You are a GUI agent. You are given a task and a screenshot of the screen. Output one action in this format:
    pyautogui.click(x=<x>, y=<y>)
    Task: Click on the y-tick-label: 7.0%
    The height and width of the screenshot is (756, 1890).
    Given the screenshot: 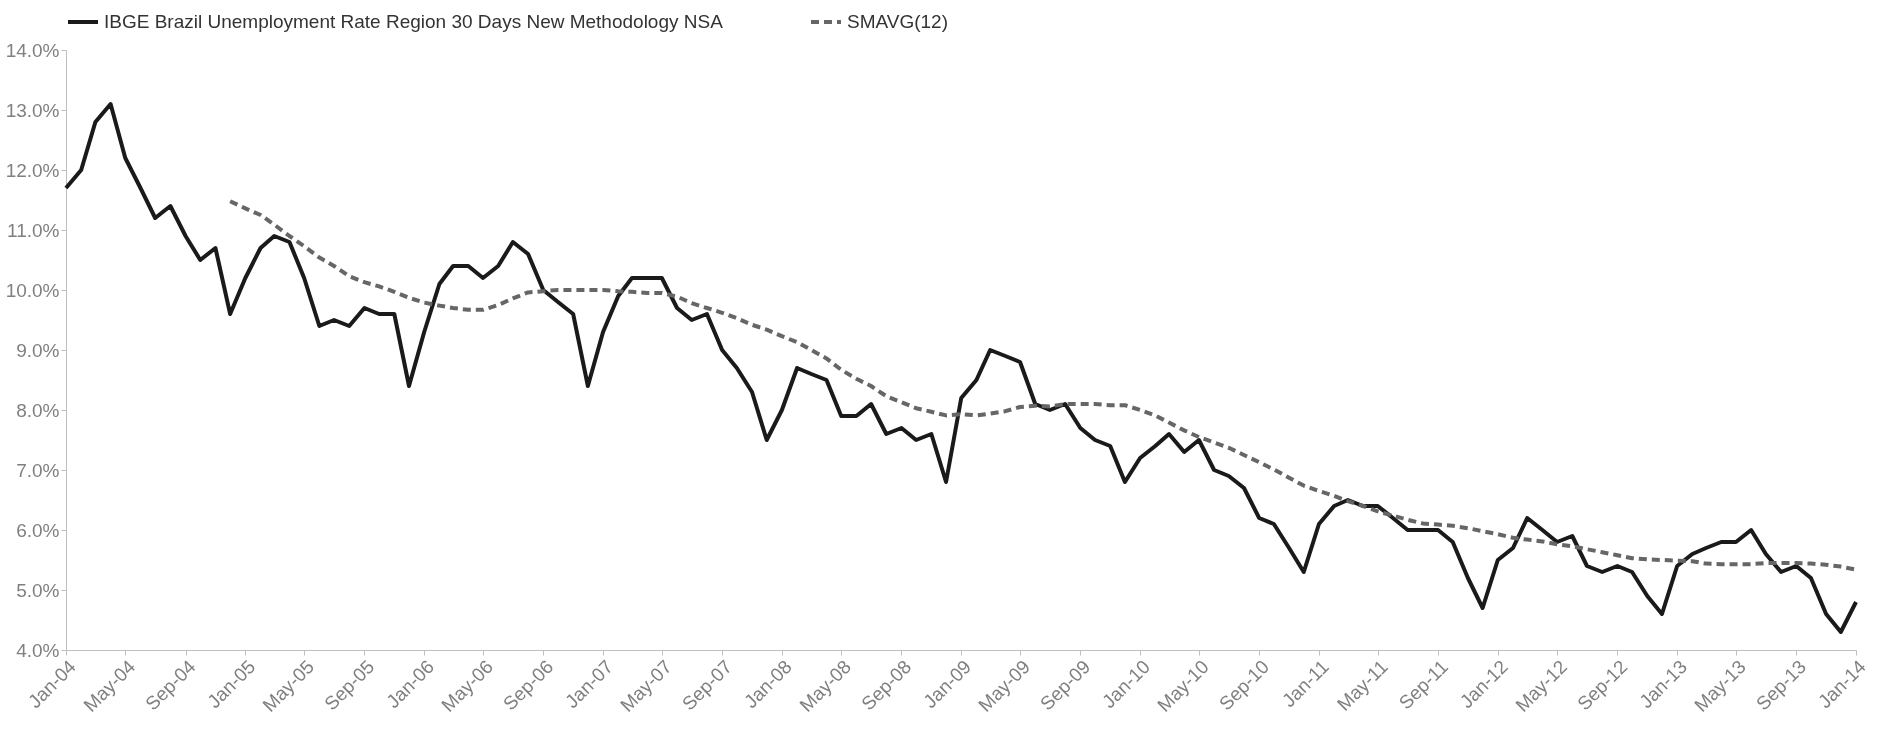 What is the action you would take?
    pyautogui.click(x=38, y=470)
    